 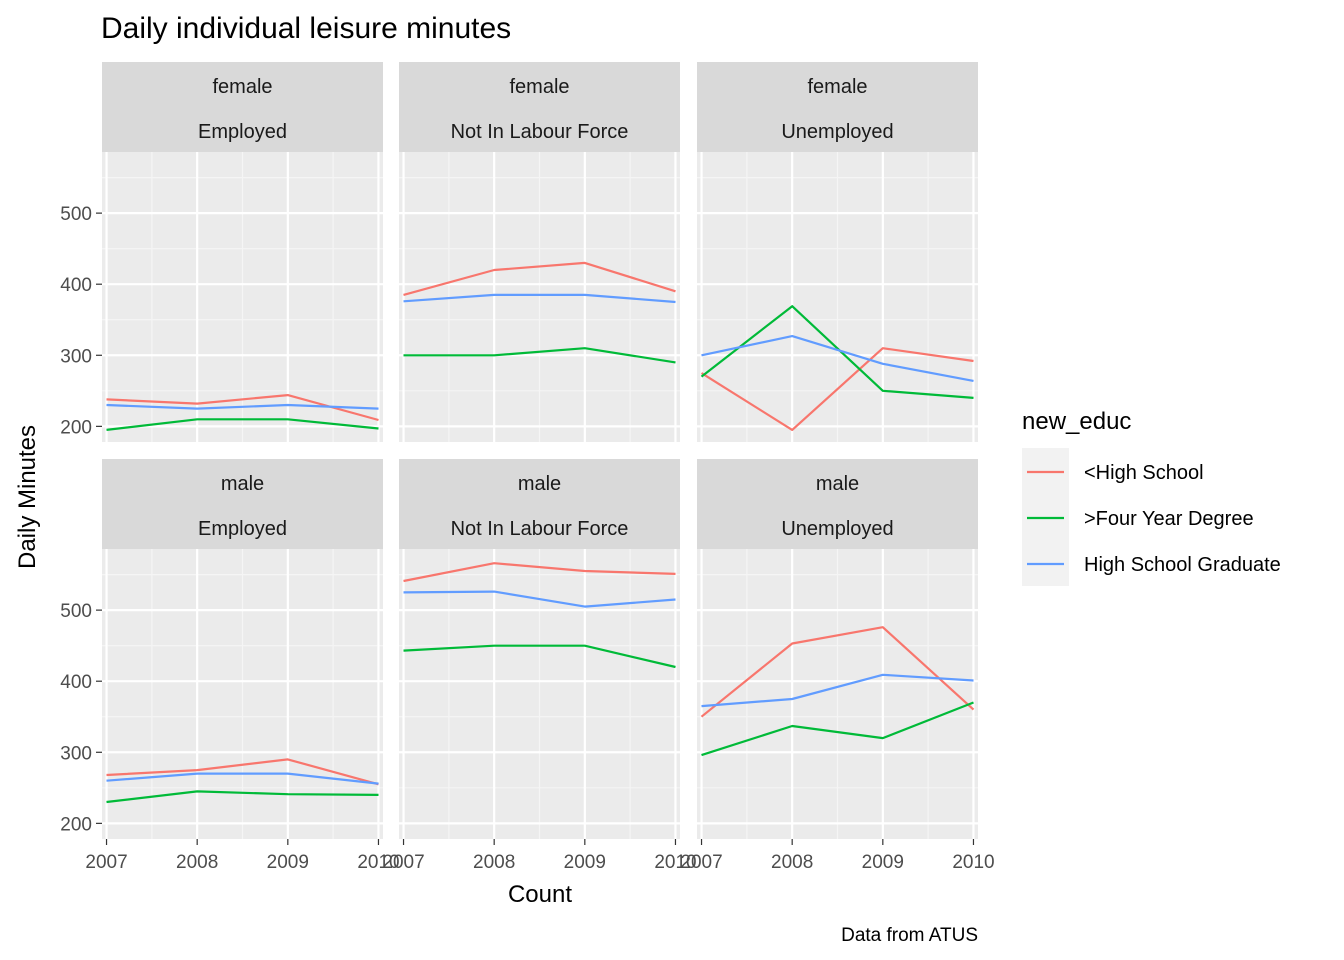 I want to click on x-axis-title: Count, so click(x=540, y=894).